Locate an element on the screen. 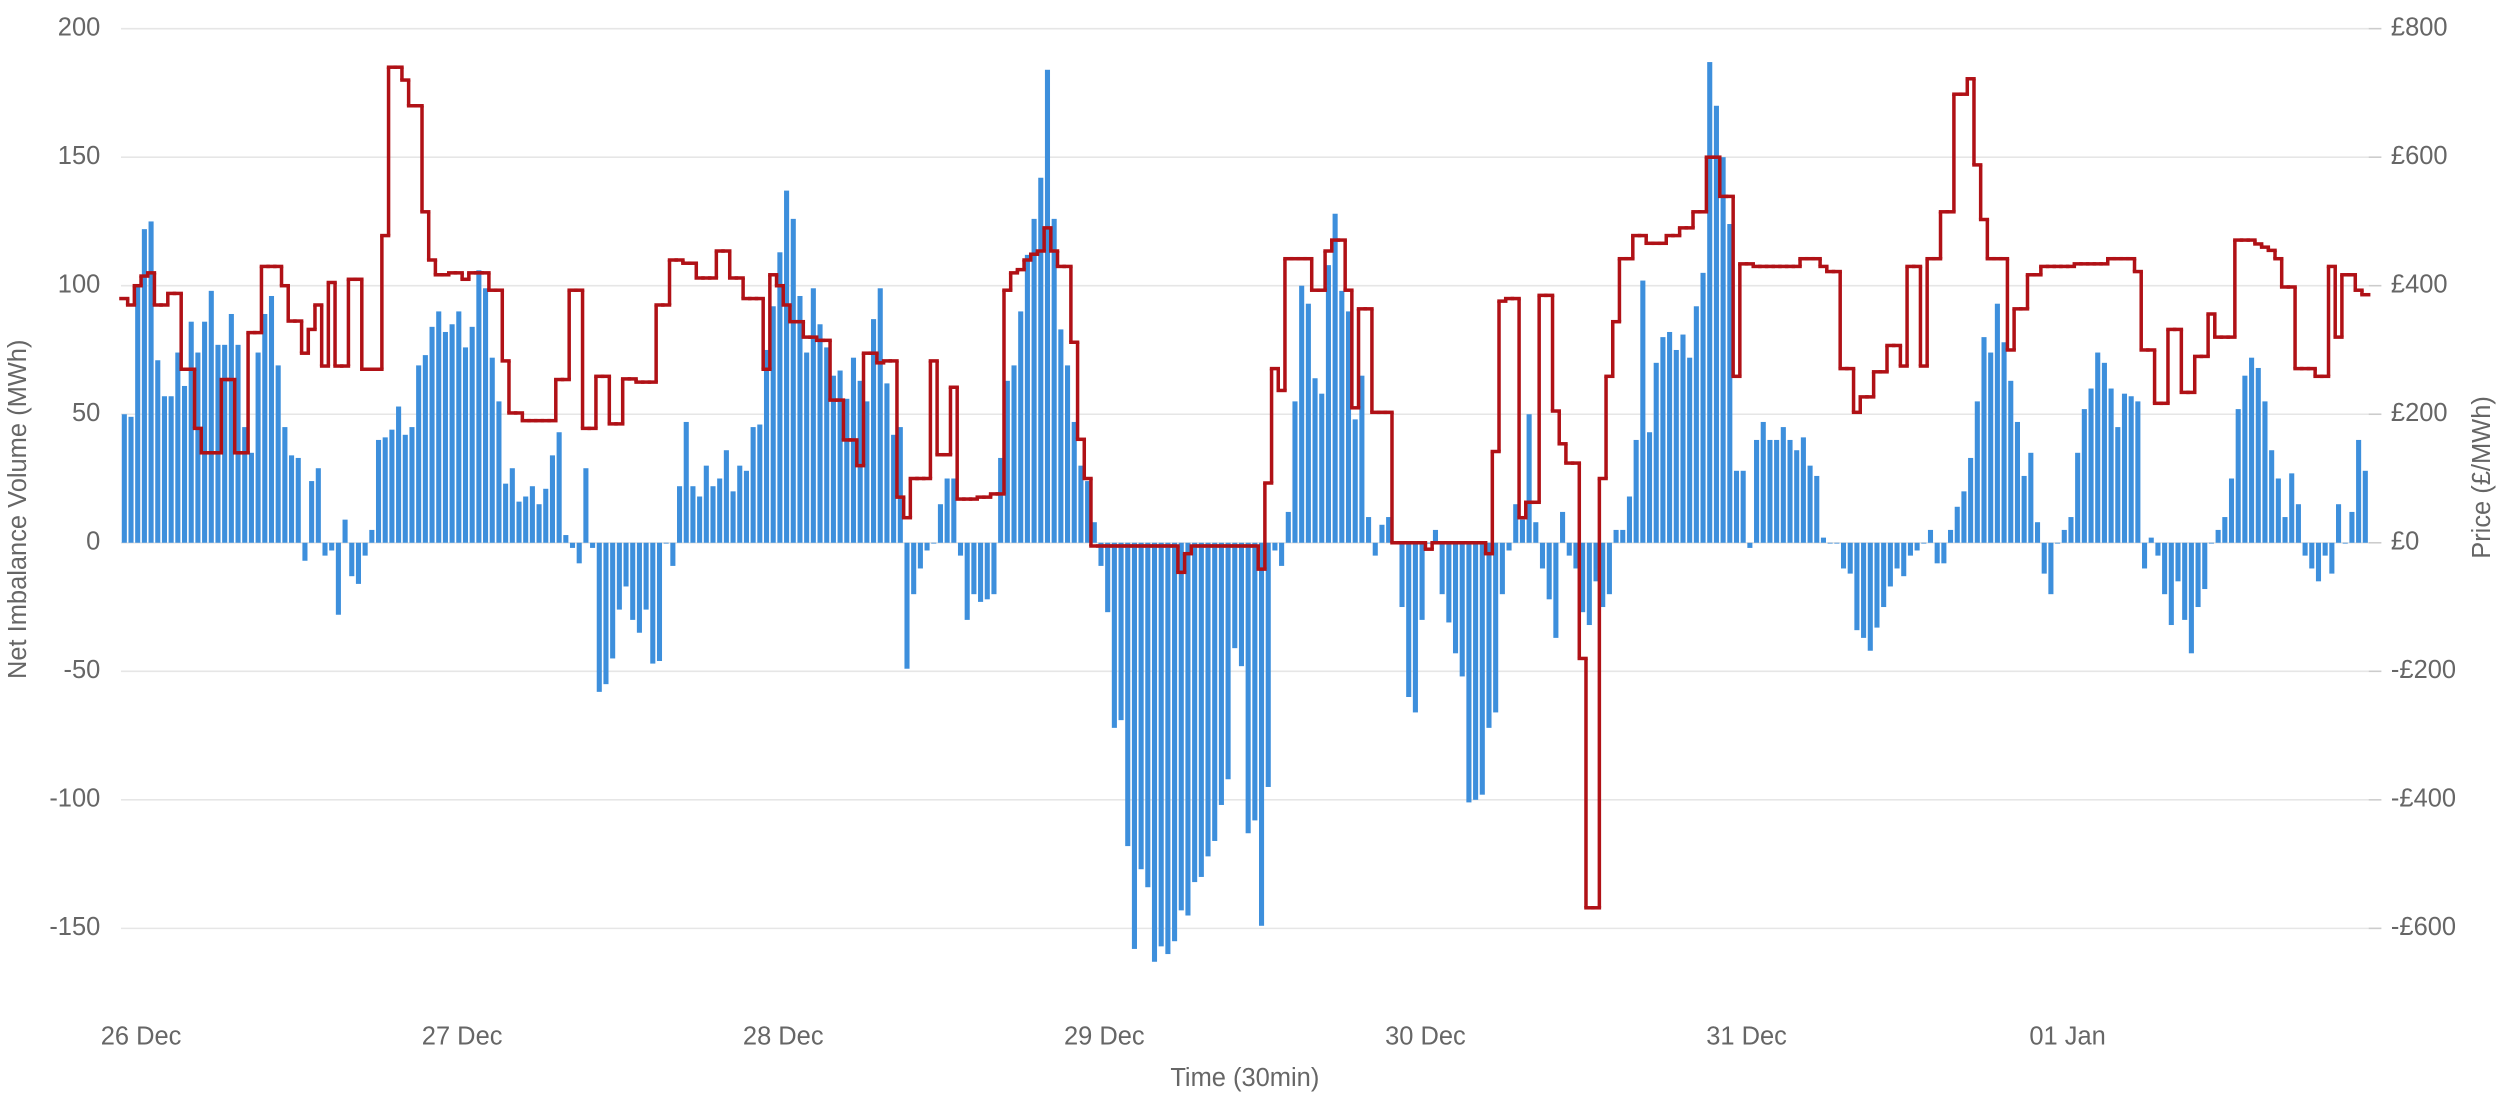  y-tick-label: 150 is located at coordinates (79, 156).